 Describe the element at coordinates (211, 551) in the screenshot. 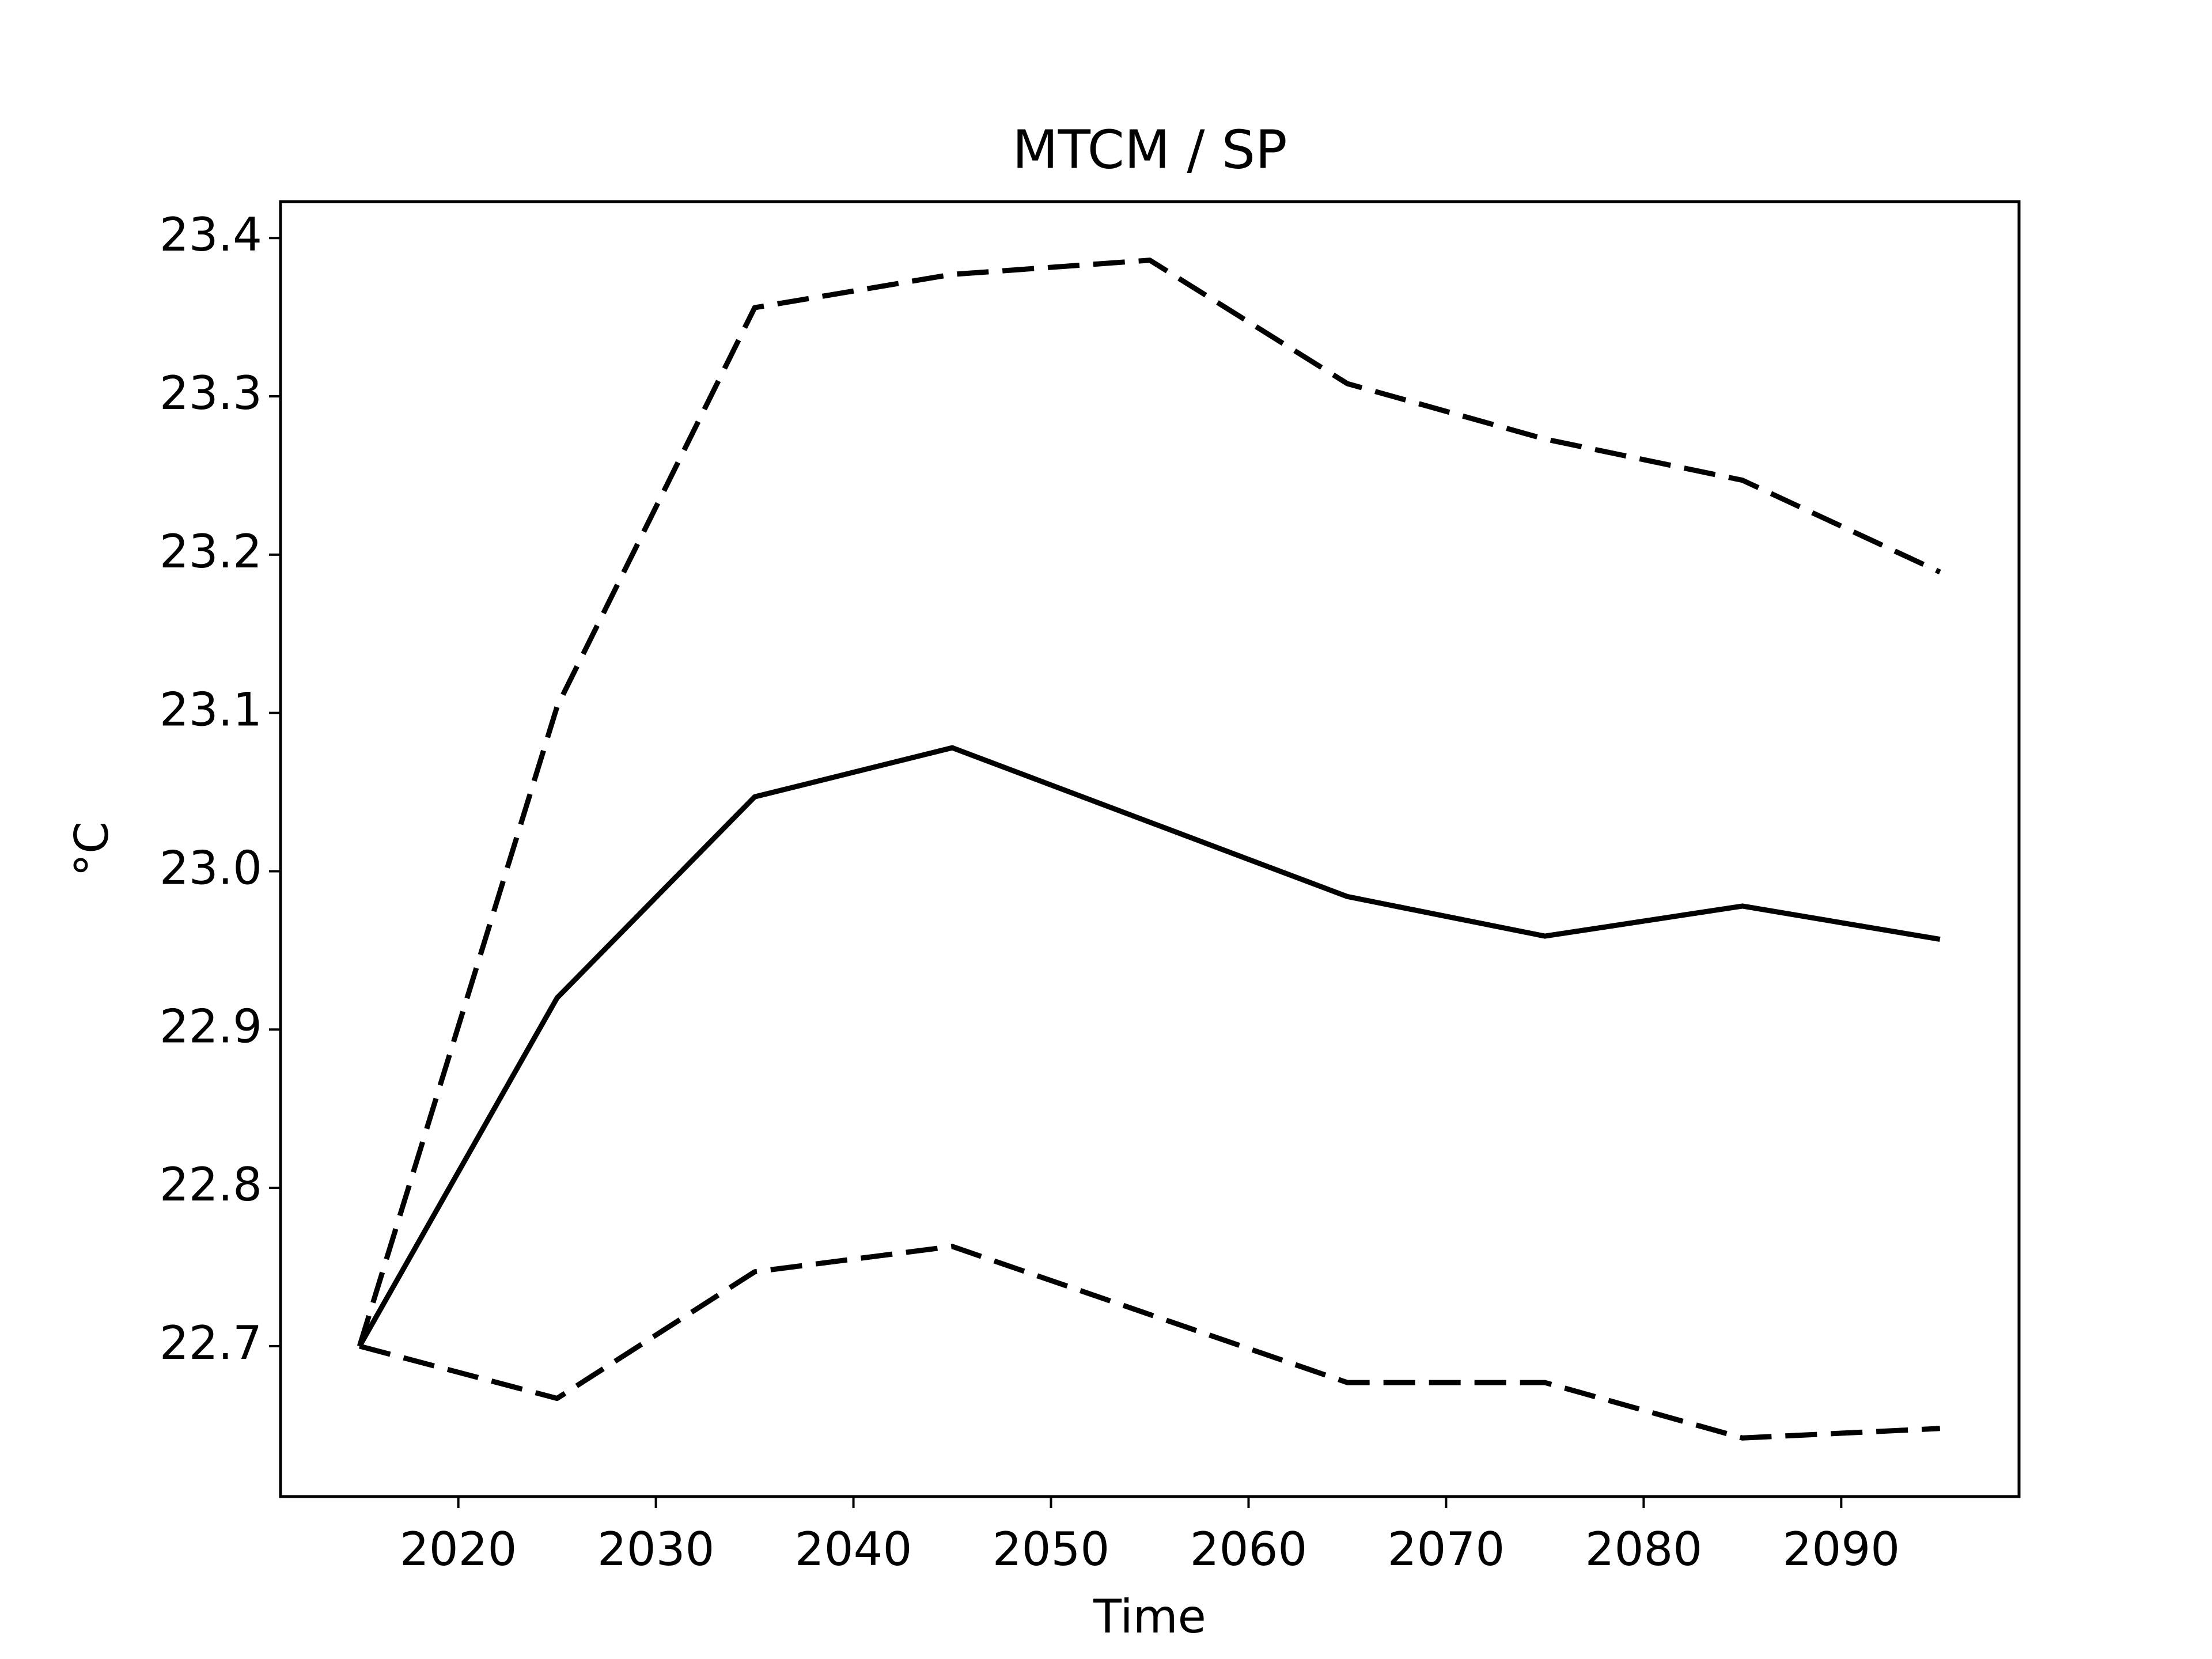

I see `y-tick-label: 23.2` at that location.